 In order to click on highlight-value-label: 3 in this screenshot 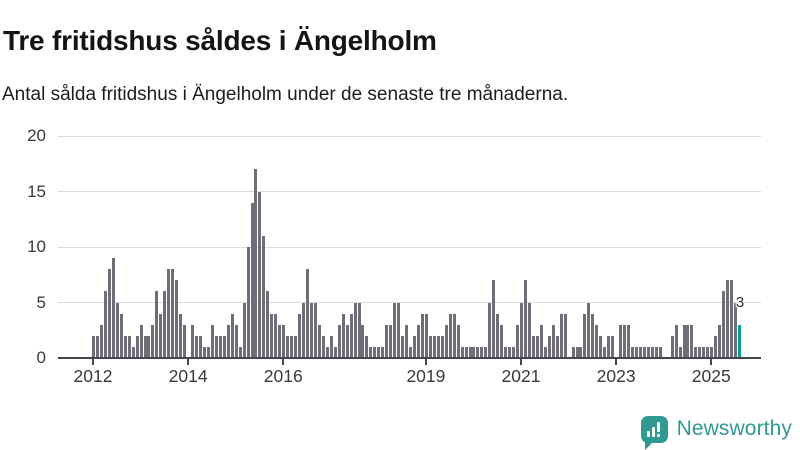, I will do `click(740, 302)`.